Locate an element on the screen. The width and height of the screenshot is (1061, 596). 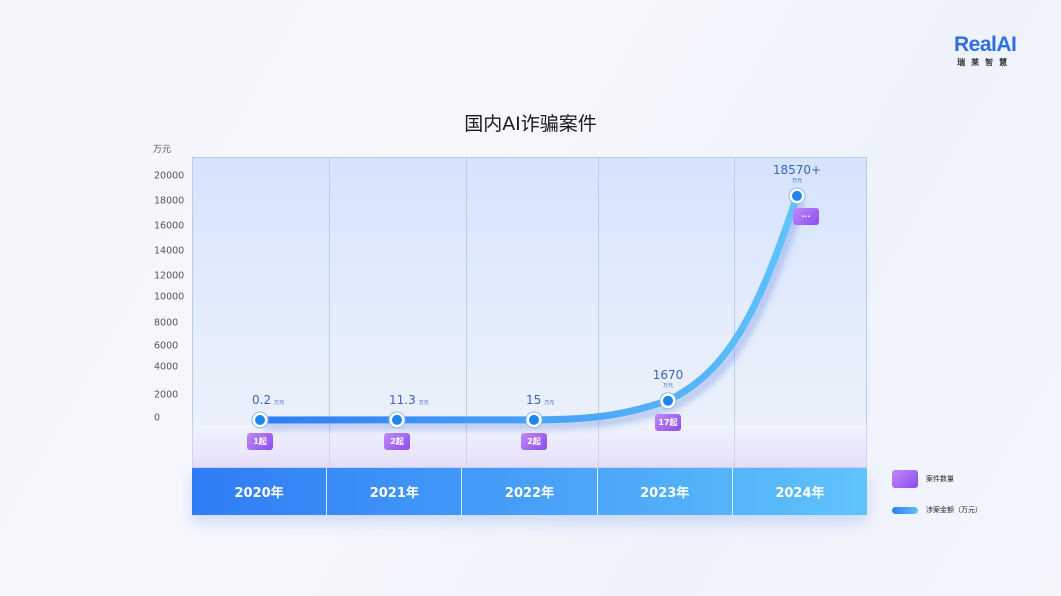
x-tick-label: 2022年 is located at coordinates (530, 491).